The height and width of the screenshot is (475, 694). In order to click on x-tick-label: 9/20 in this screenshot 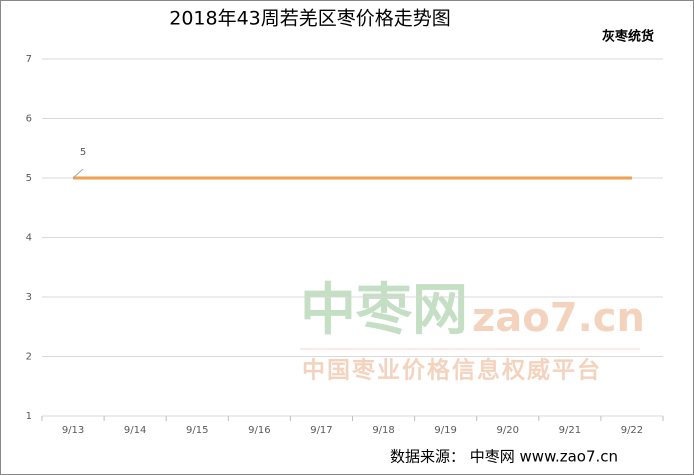, I will do `click(508, 430)`.